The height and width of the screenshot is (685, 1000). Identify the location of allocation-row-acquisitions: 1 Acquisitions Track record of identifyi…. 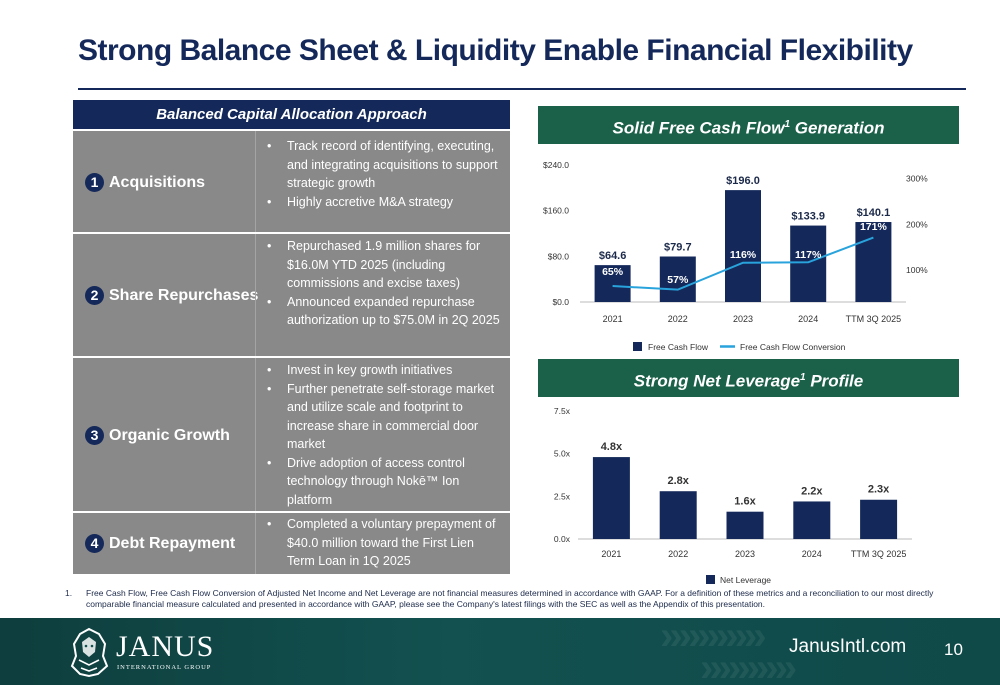
(291, 180).